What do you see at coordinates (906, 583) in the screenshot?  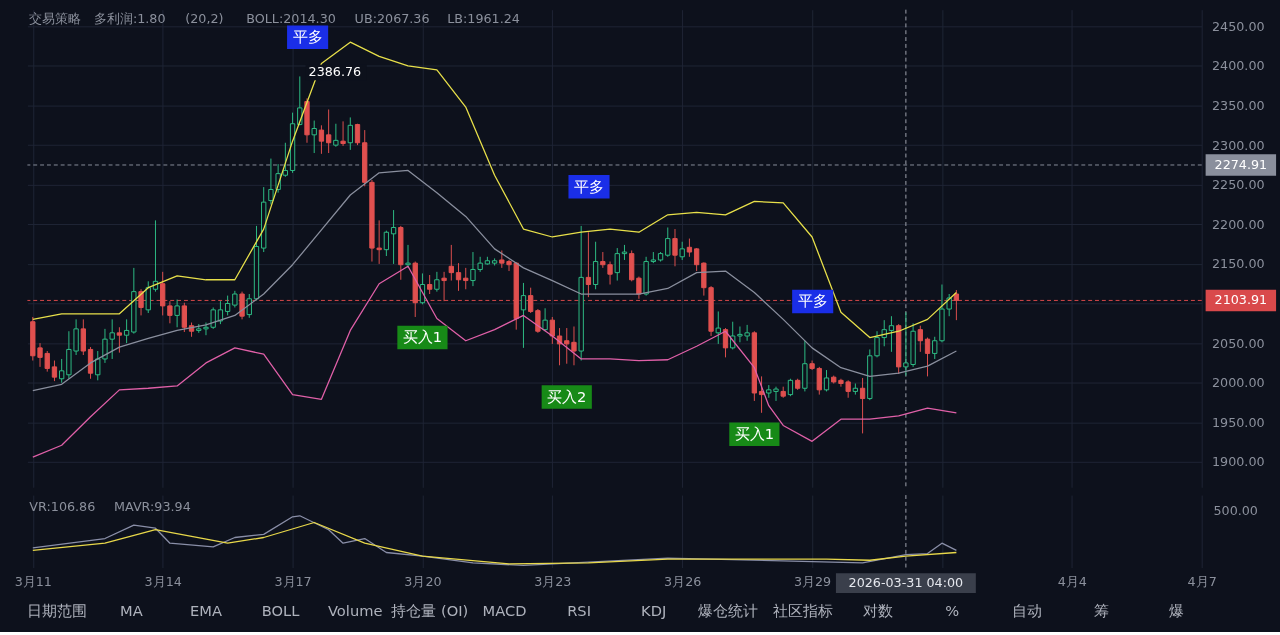 I see `ref-line-label: 2026-03-31 04:00` at bounding box center [906, 583].